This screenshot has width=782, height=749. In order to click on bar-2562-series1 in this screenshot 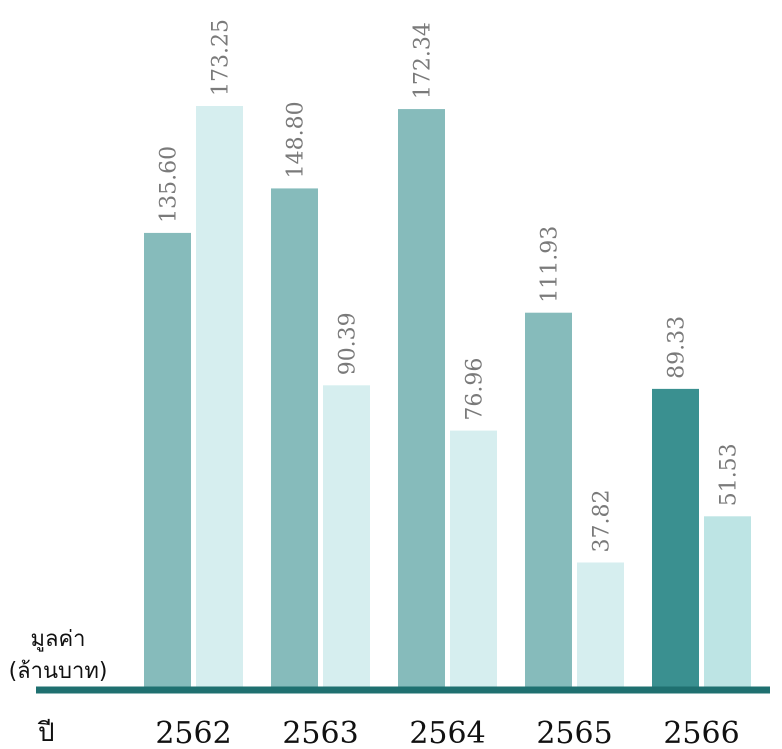, I will do `click(167, 461)`.